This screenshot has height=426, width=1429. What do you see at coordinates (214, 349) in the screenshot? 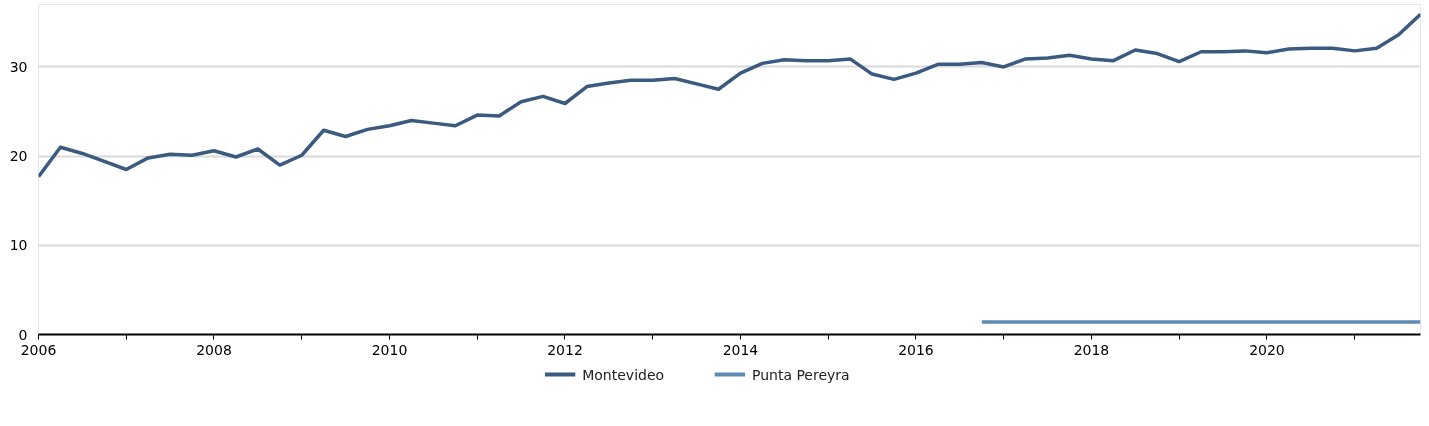
I see `x-tick-label: 2008` at bounding box center [214, 349].